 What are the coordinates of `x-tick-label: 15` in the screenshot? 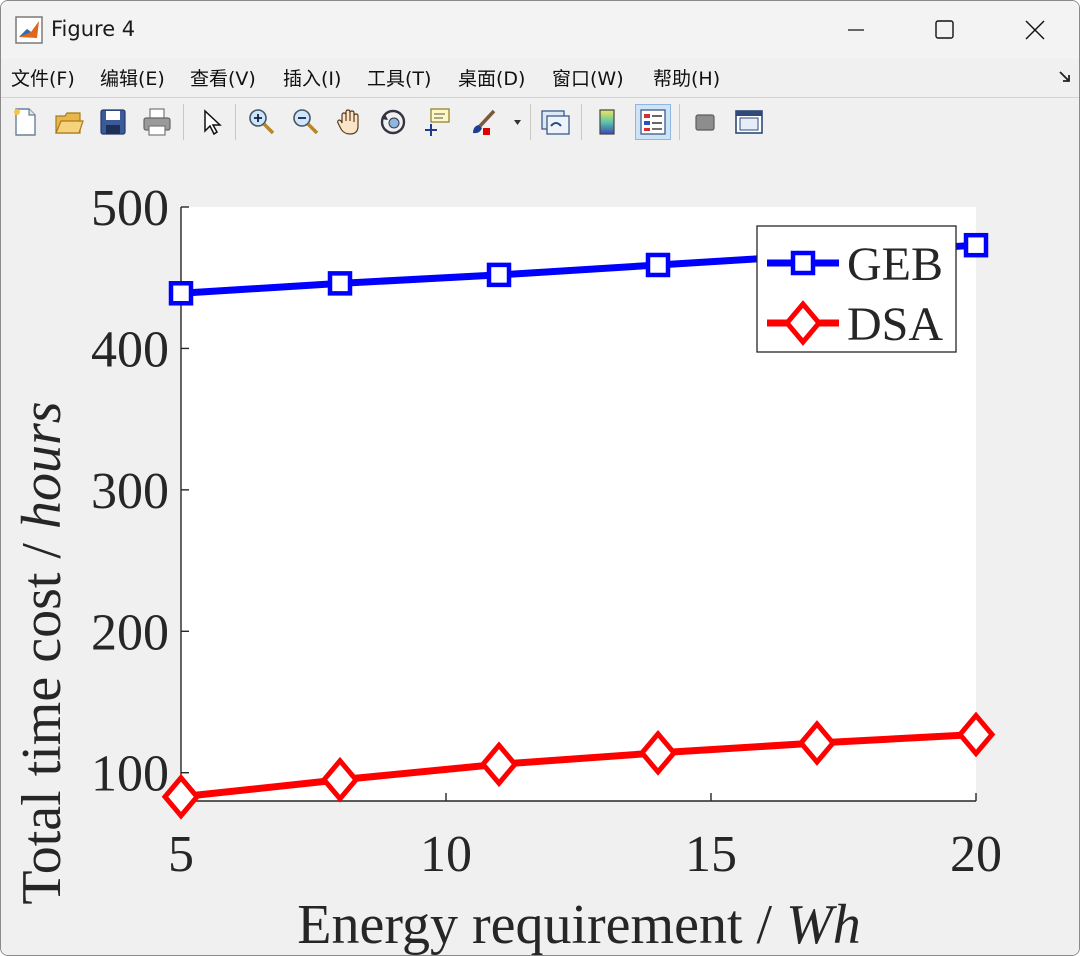 It's located at (711, 854).